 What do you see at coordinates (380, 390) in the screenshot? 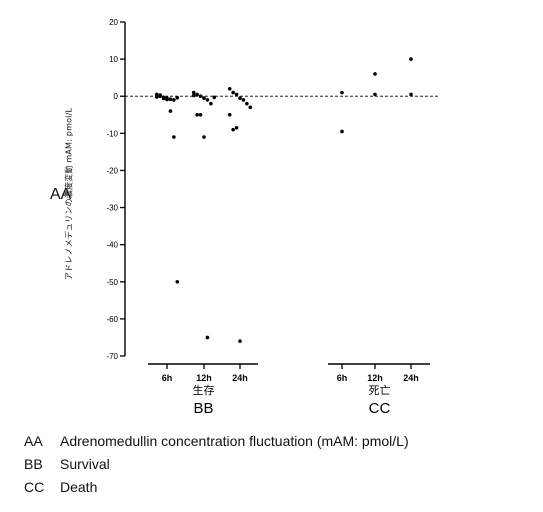
I see `group-label: 死亡` at bounding box center [380, 390].